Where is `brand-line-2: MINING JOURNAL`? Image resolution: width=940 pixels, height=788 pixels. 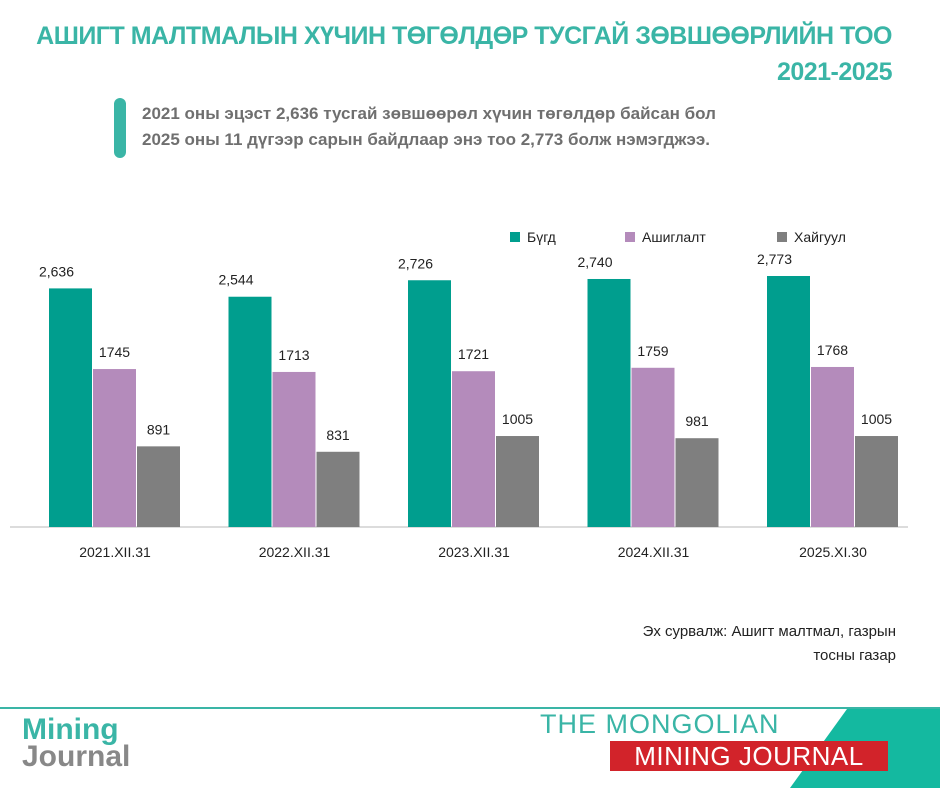 brand-line-2: MINING JOURNAL is located at coordinates (749, 756).